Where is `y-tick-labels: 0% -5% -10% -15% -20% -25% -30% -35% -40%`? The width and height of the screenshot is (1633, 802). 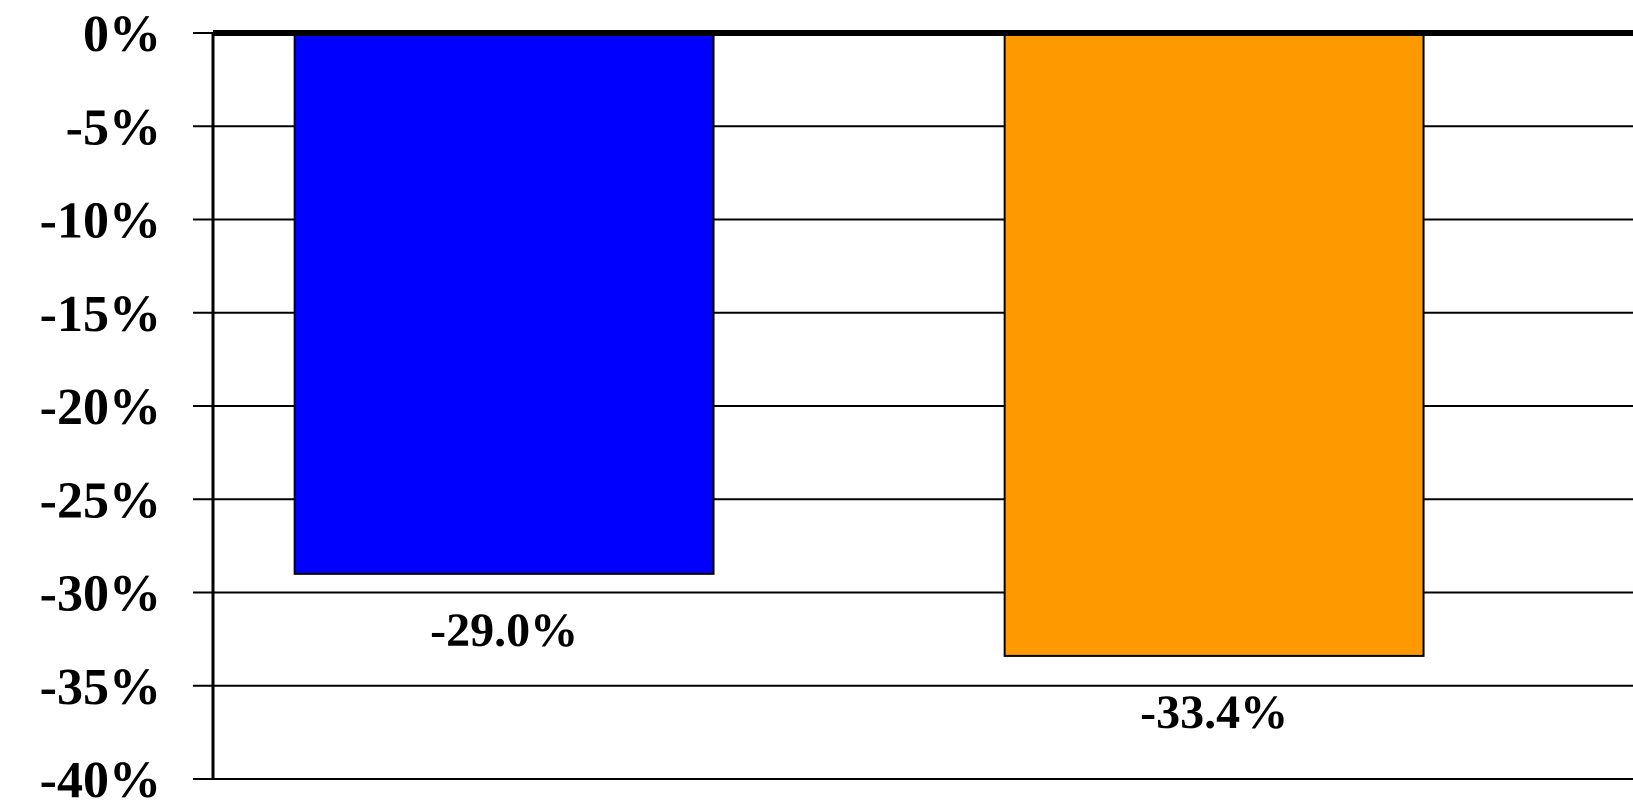 y-tick-labels: 0% -5% -10% -15% -20% -25% -30% -35% -40% is located at coordinates (100, 404).